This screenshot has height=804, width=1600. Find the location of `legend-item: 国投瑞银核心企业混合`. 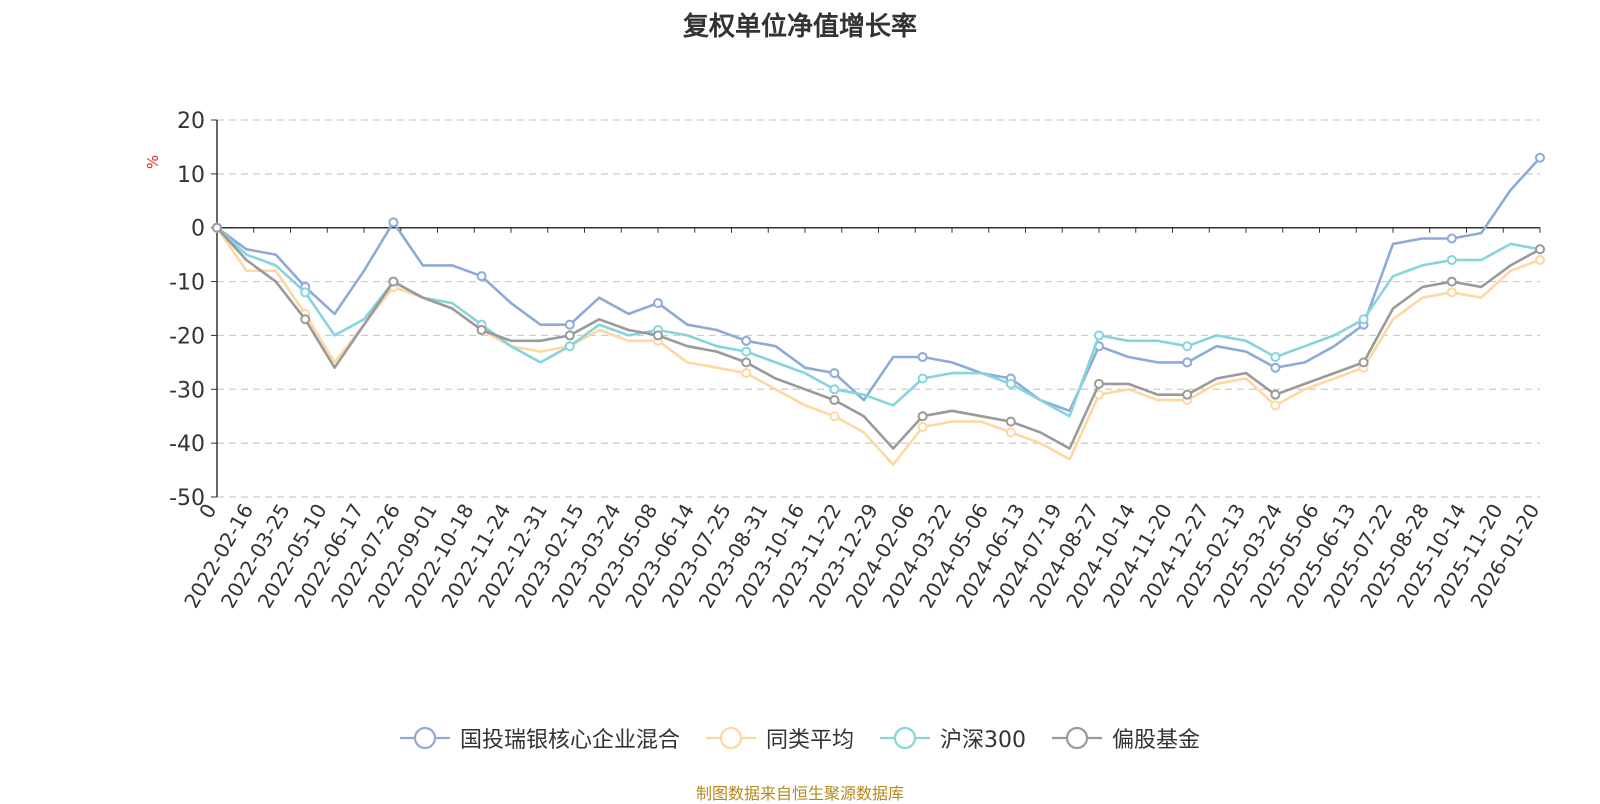

legend-item: 国投瑞银核心企业混合 is located at coordinates (539, 738).